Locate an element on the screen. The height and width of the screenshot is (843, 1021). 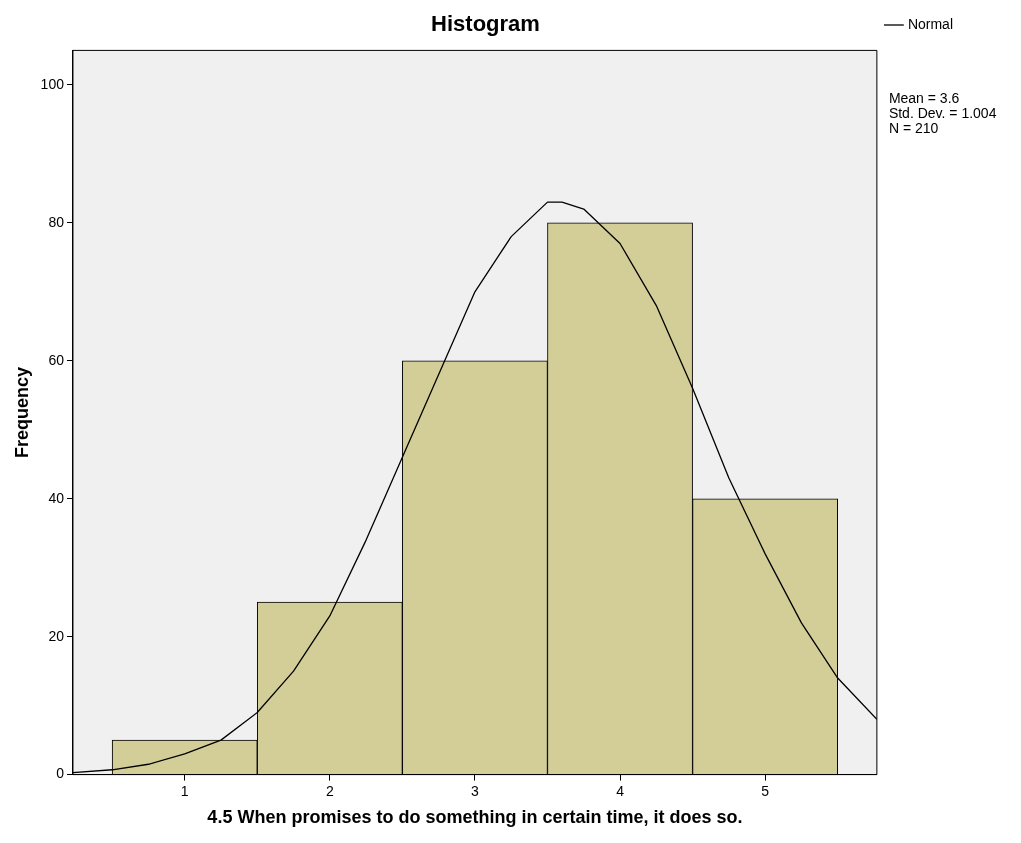
y-tick-label: 100 is located at coordinates (52, 83).